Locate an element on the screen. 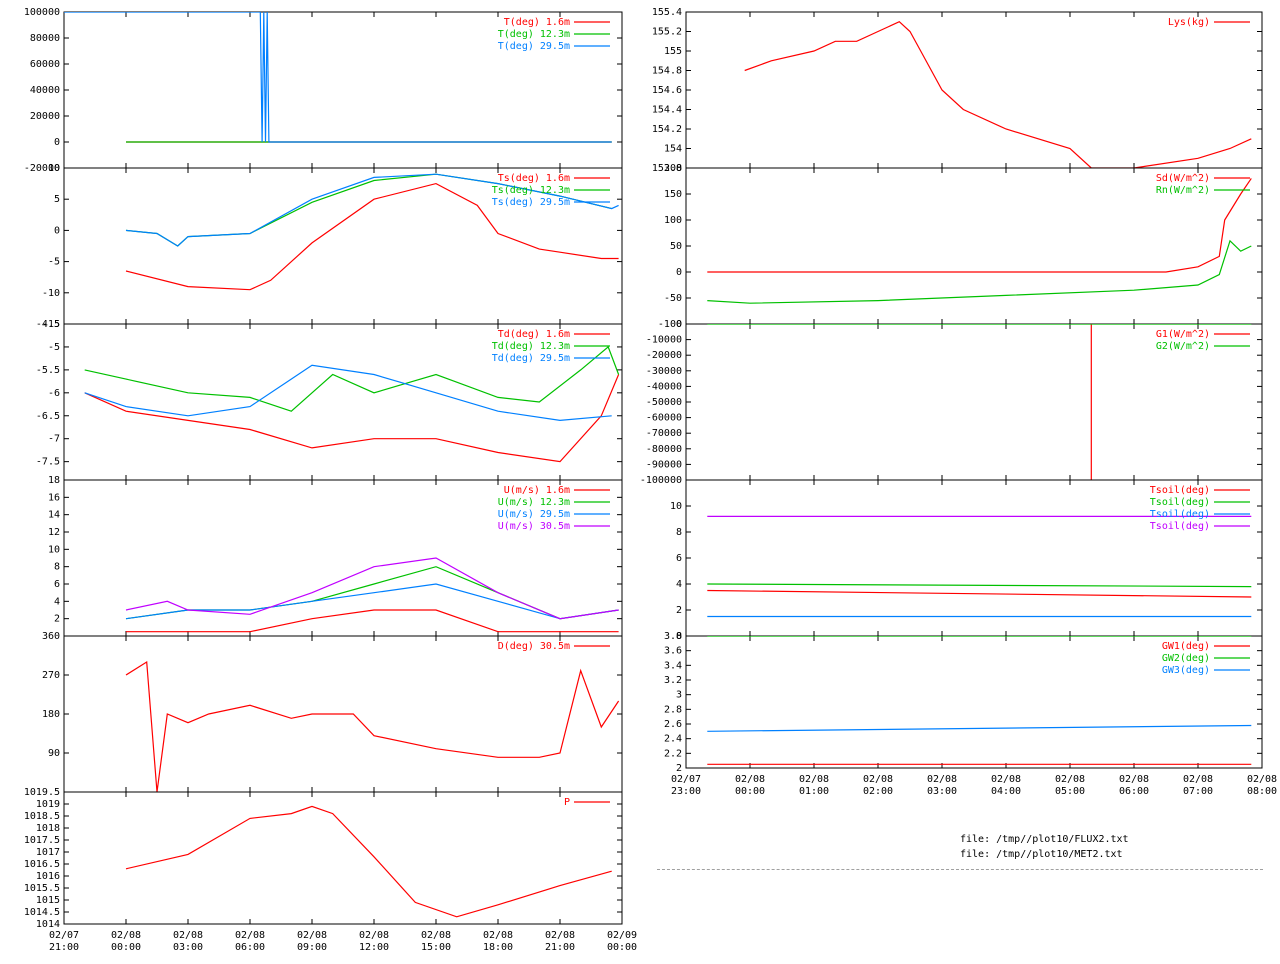  y-tick-label: 2 is located at coordinates (57, 619).